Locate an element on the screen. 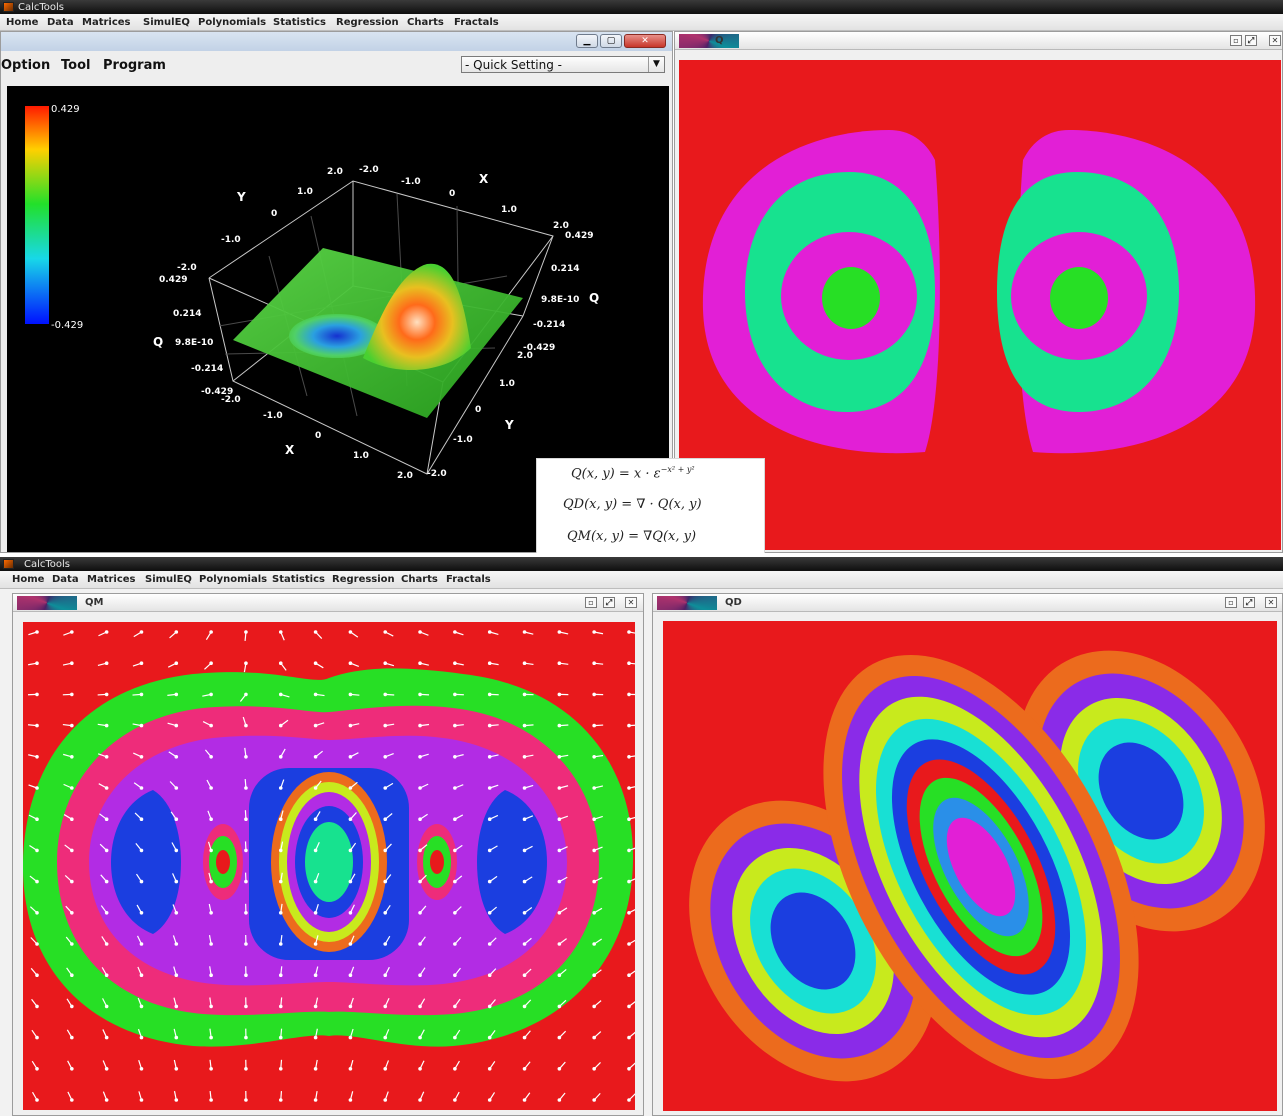 Image resolution: width=1283 pixels, height=1116 pixels. menu-option: Option is located at coordinates (26, 65).